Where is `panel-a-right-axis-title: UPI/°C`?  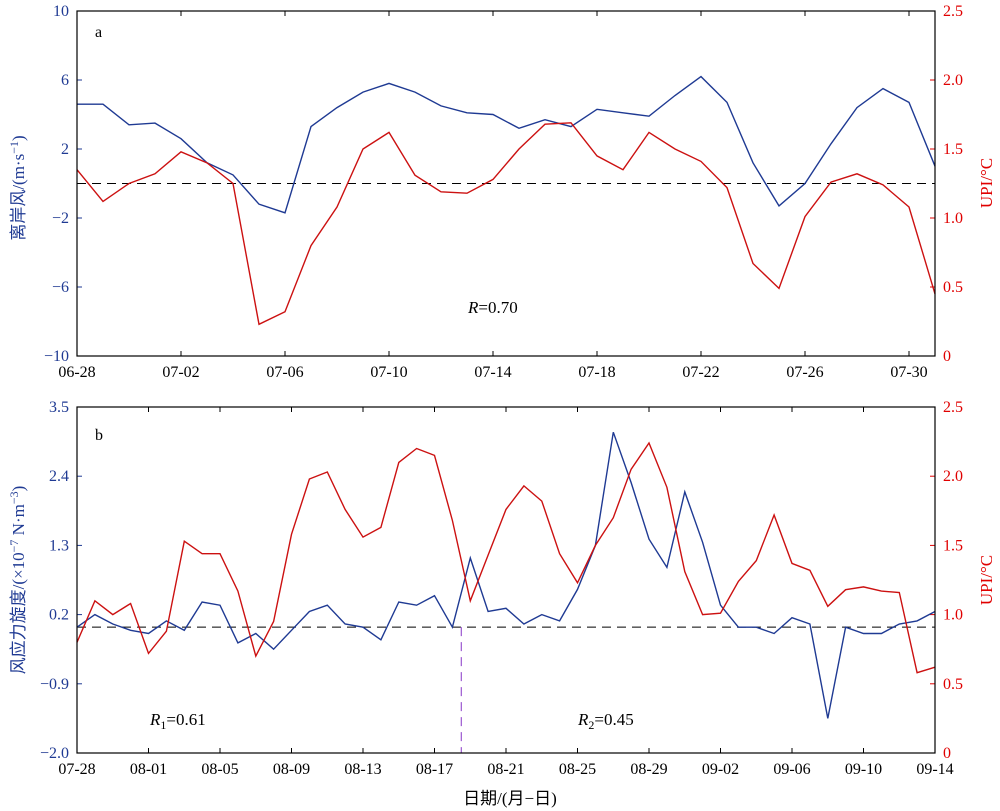
panel-a-right-axis-title: UPI/°C is located at coordinates (986, 183).